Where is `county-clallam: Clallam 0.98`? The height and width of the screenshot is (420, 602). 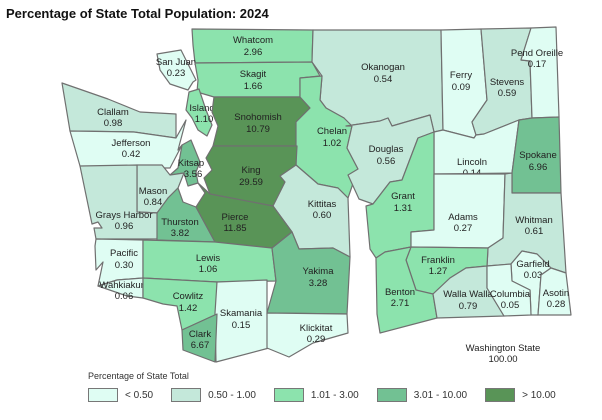
county-clallam: Clallam 0.98 is located at coordinates (119, 110).